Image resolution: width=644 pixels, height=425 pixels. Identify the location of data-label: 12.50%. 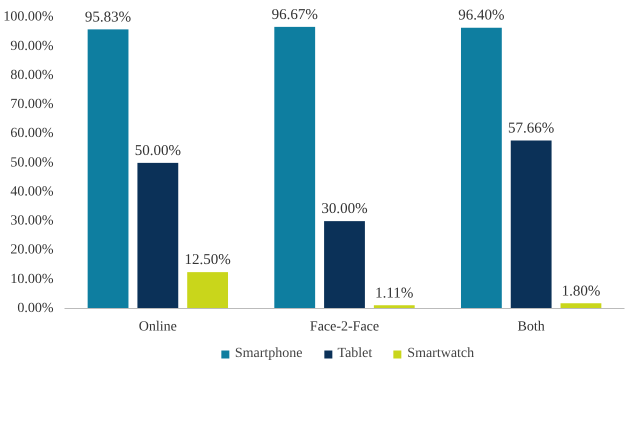
(207, 260).